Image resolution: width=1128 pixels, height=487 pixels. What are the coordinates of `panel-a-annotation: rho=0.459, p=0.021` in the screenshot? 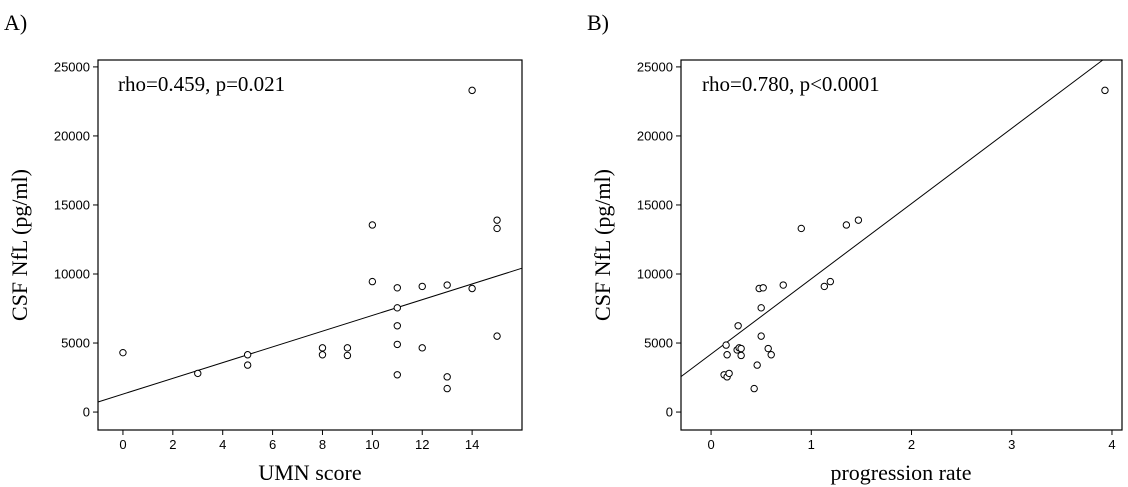 It's located at (201, 84).